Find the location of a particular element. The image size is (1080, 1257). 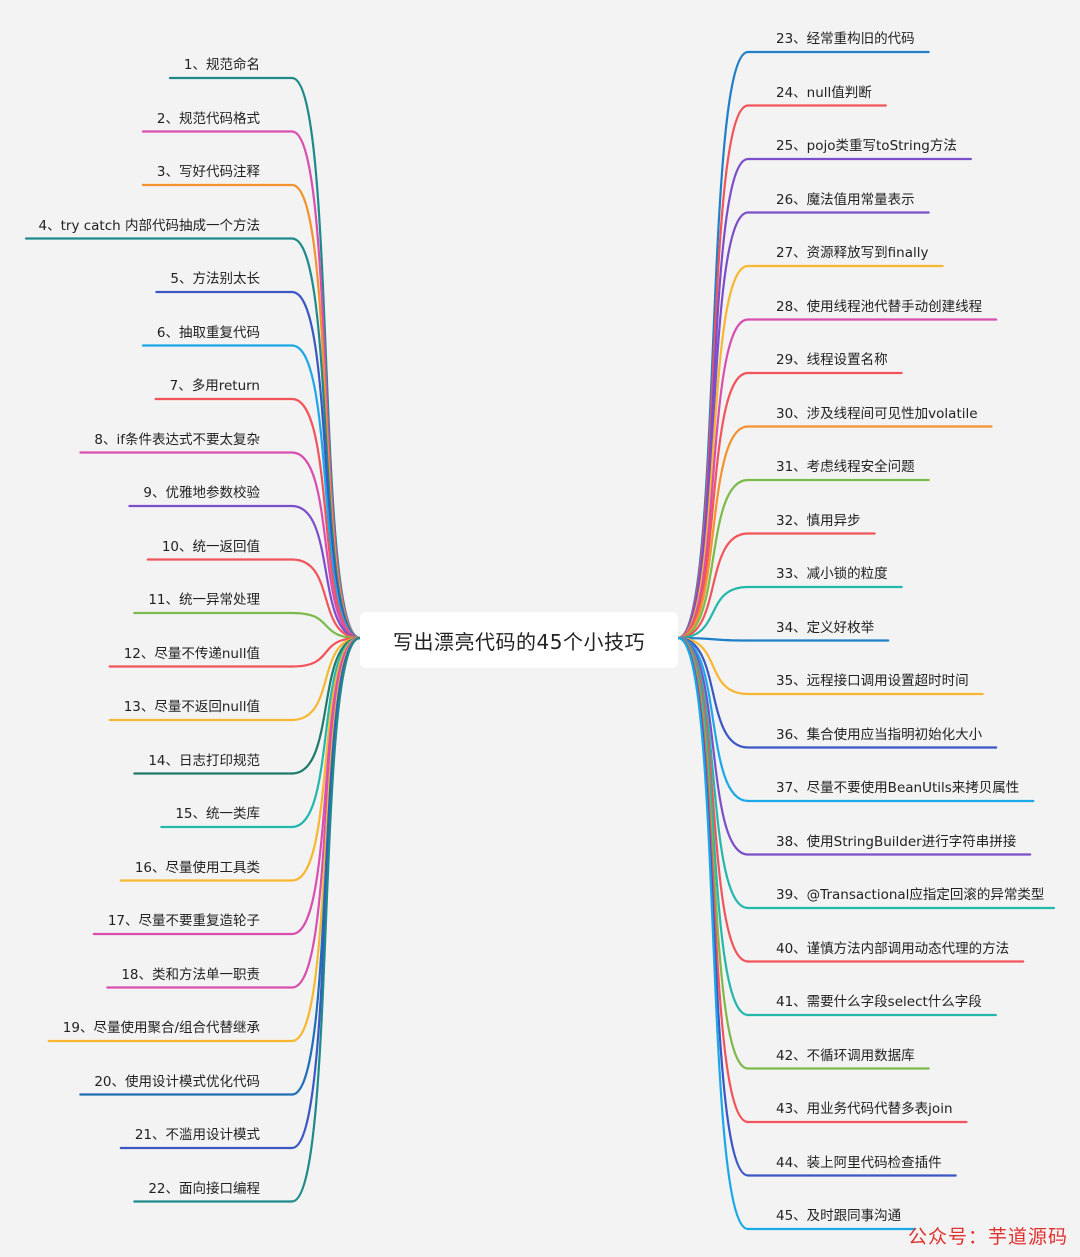

branch-label-left: 18、类和方法单一职责 is located at coordinates (190, 974).